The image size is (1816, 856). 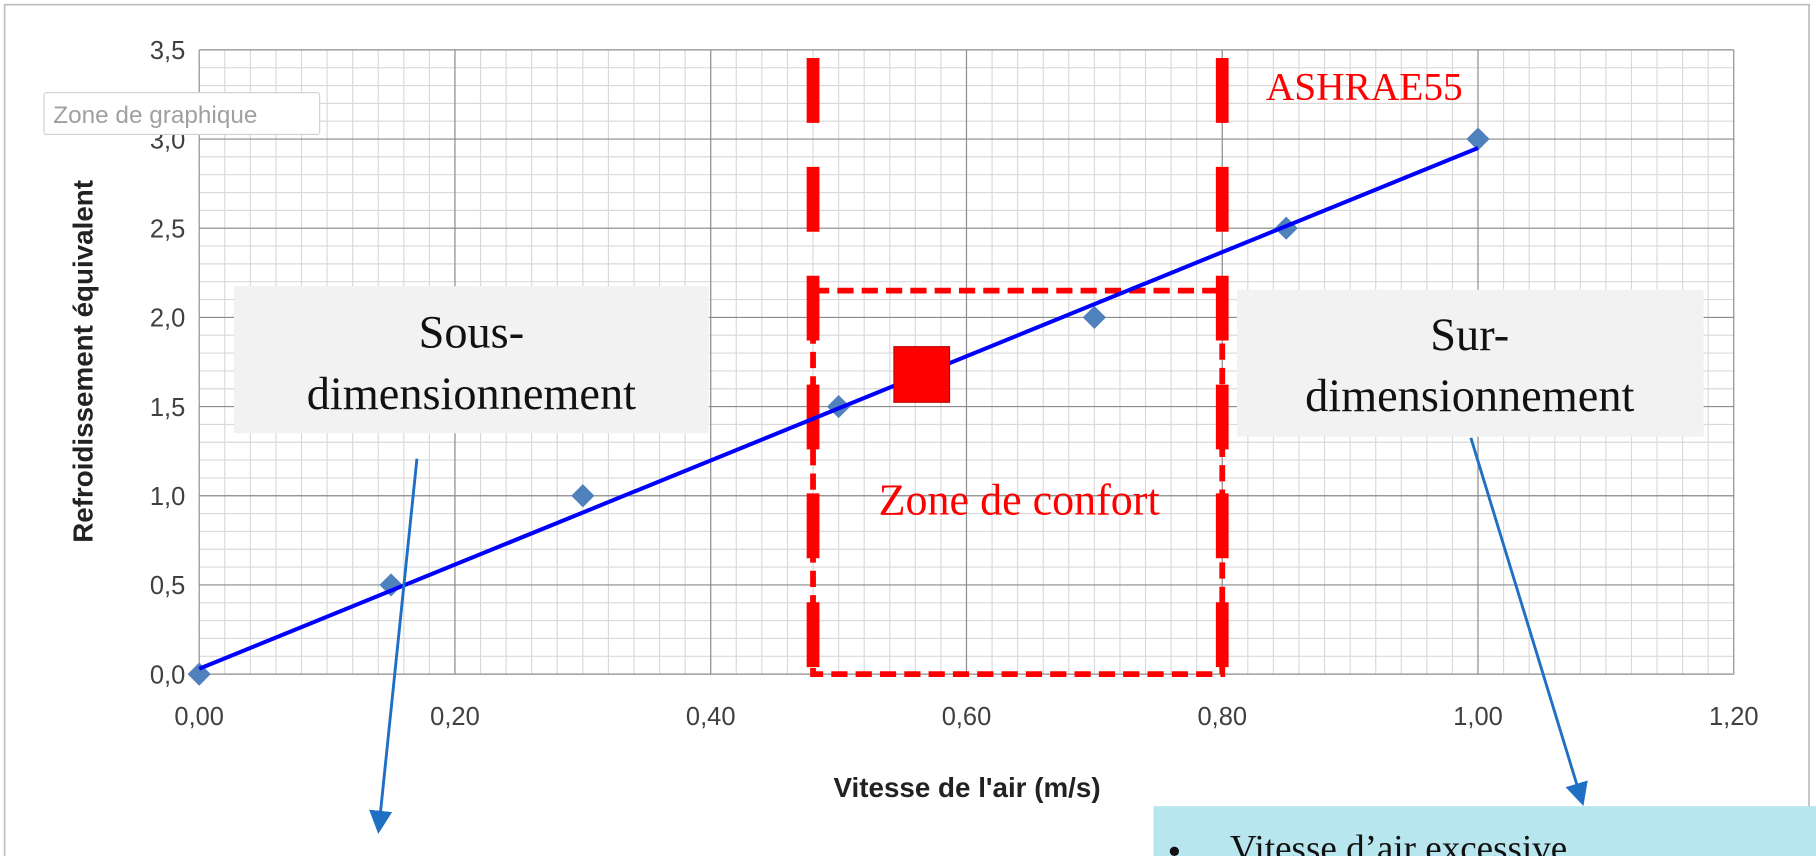 What do you see at coordinates (167, 497) in the screenshot?
I see `y-tick-label: 1,0` at bounding box center [167, 497].